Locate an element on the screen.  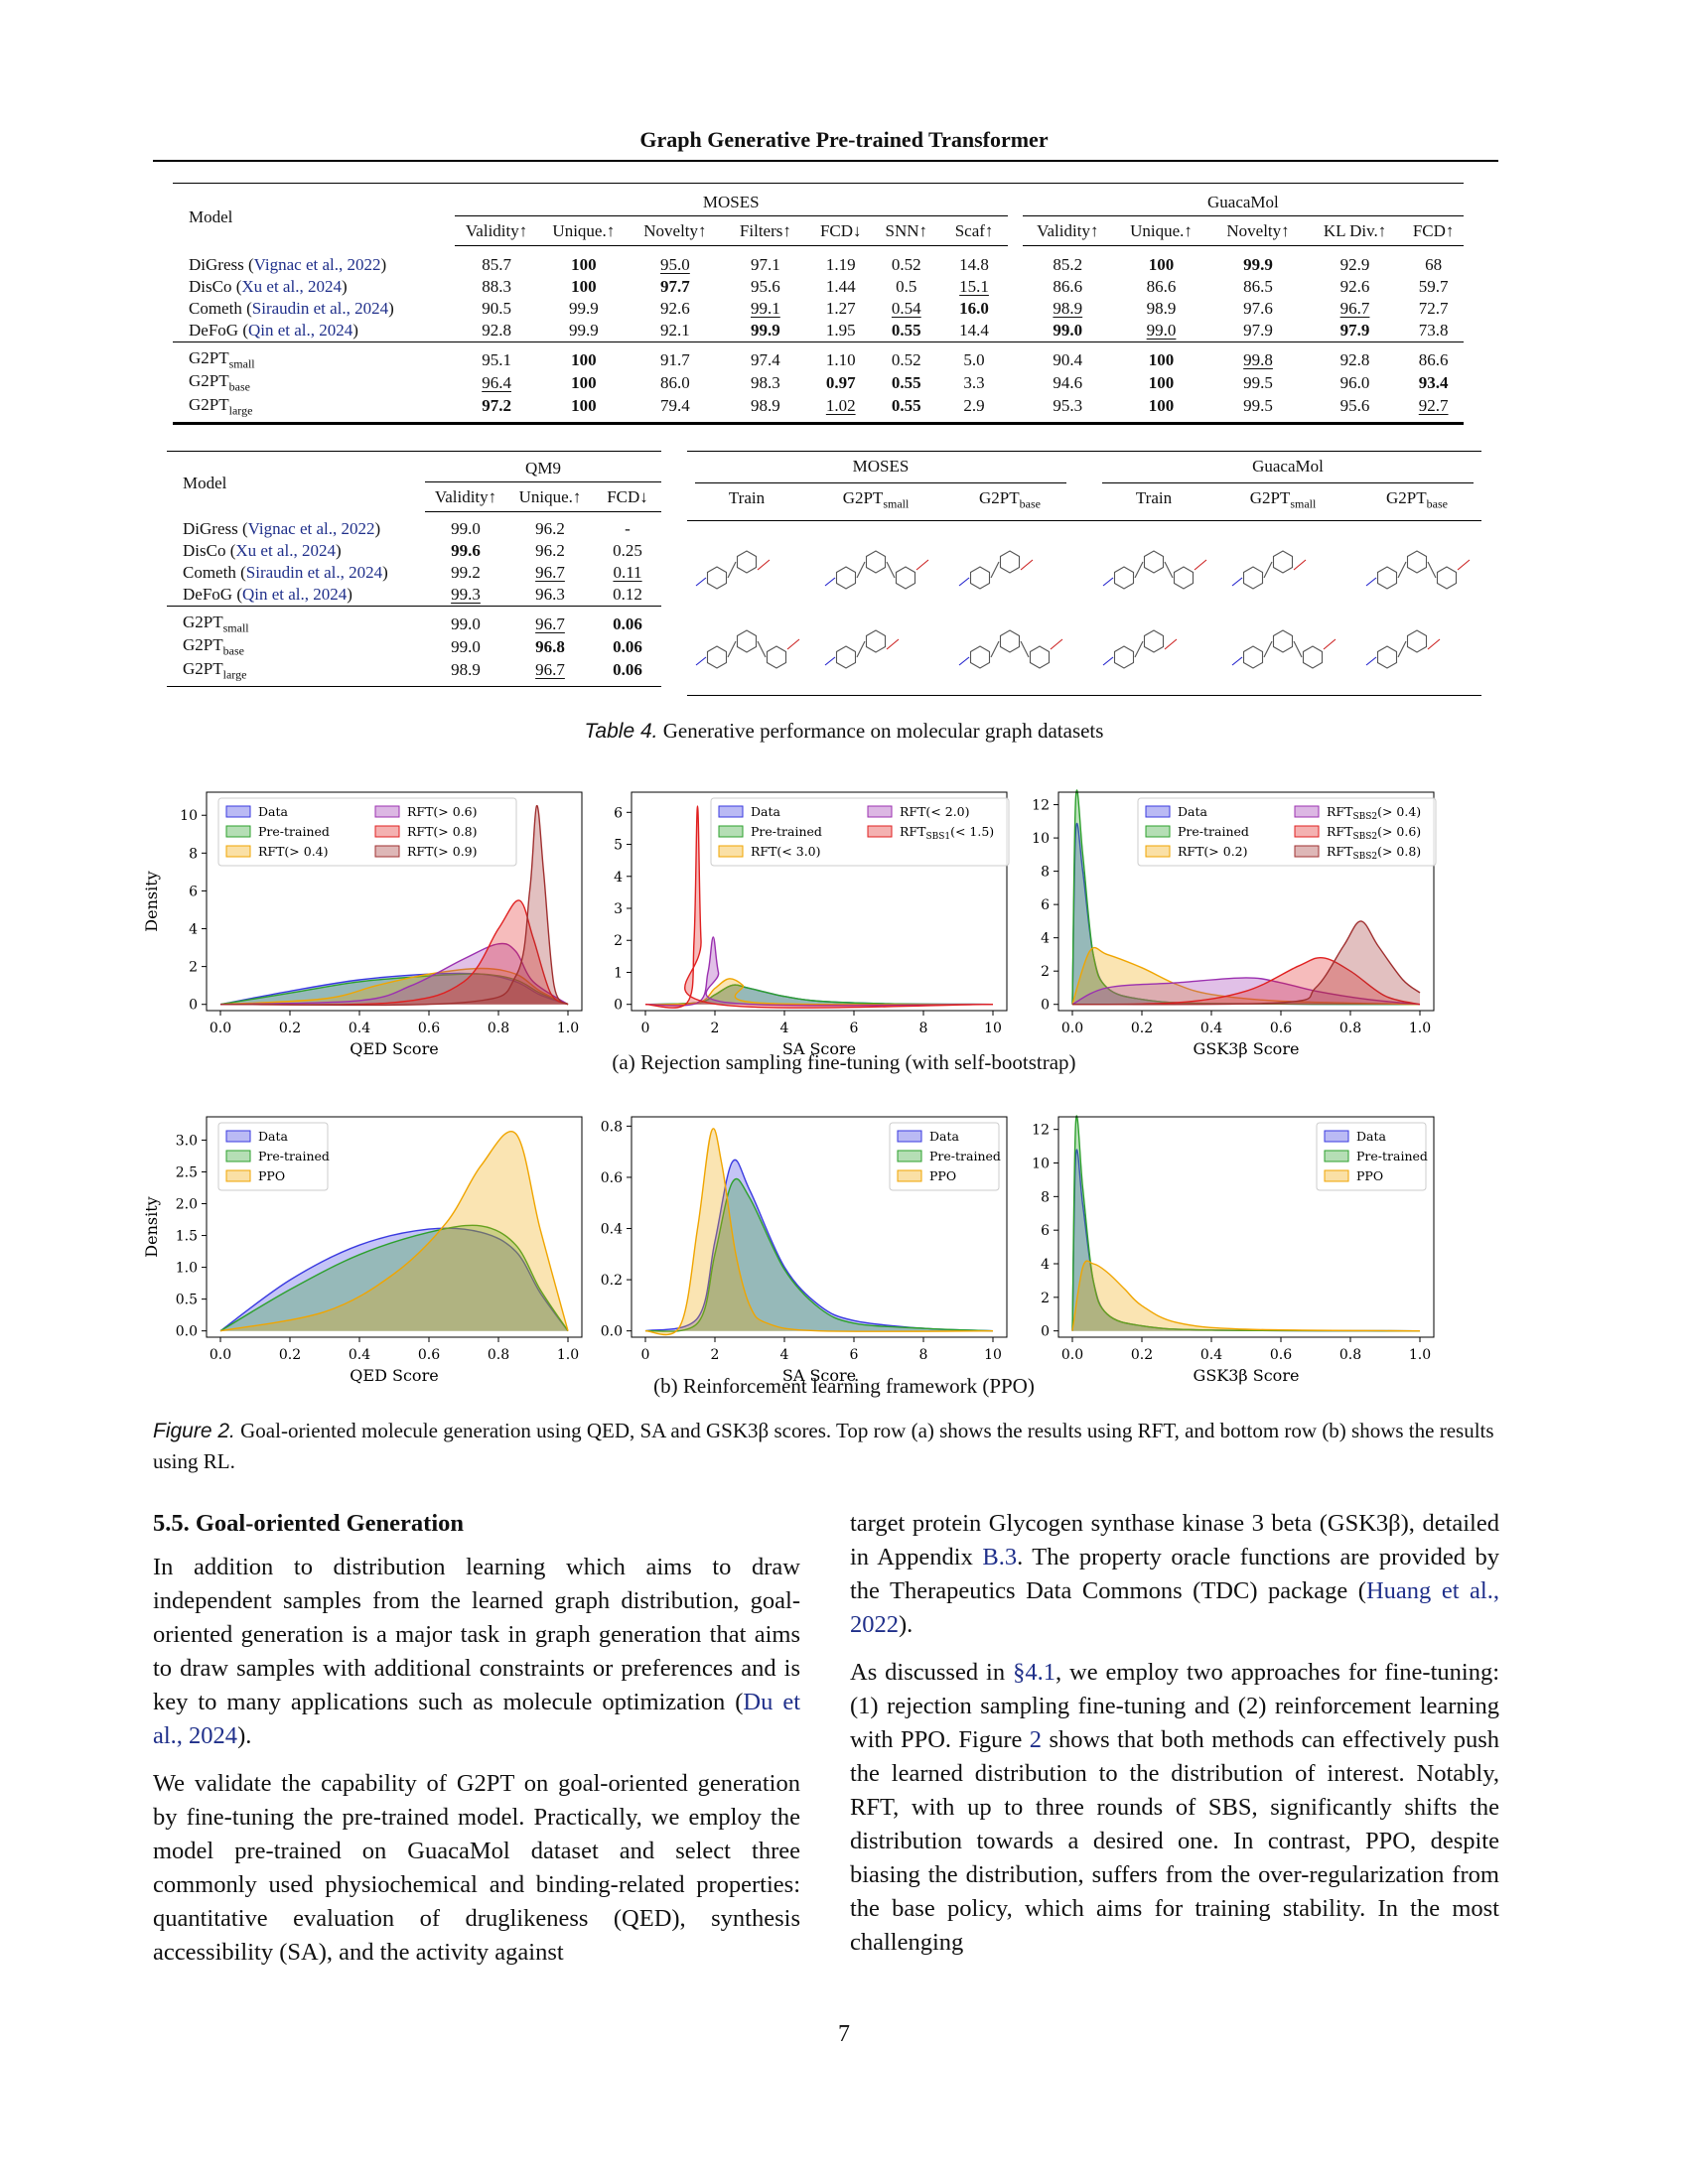
table-cell: 95.0 is located at coordinates (675, 264).